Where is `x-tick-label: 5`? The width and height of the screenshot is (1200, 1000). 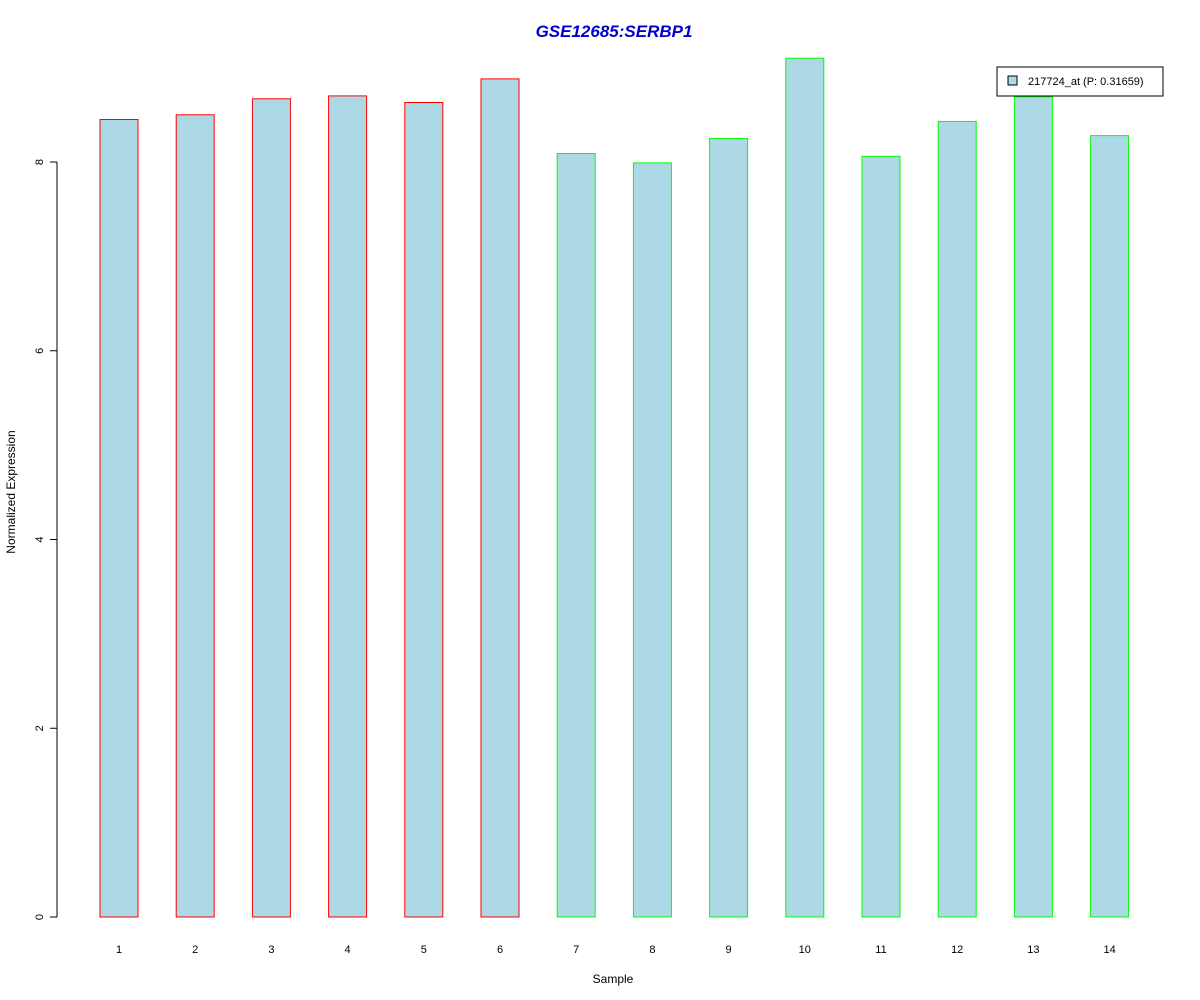 x-tick-label: 5 is located at coordinates (424, 950).